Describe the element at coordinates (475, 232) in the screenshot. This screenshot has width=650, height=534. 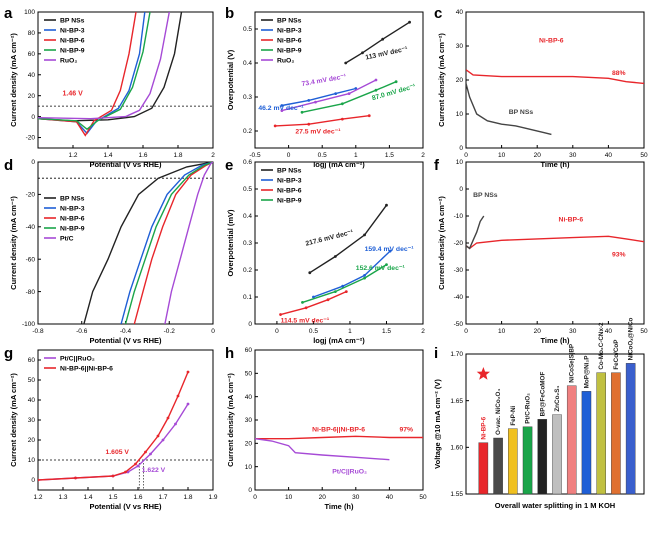
I see `series-line-bp-nss` at that location.